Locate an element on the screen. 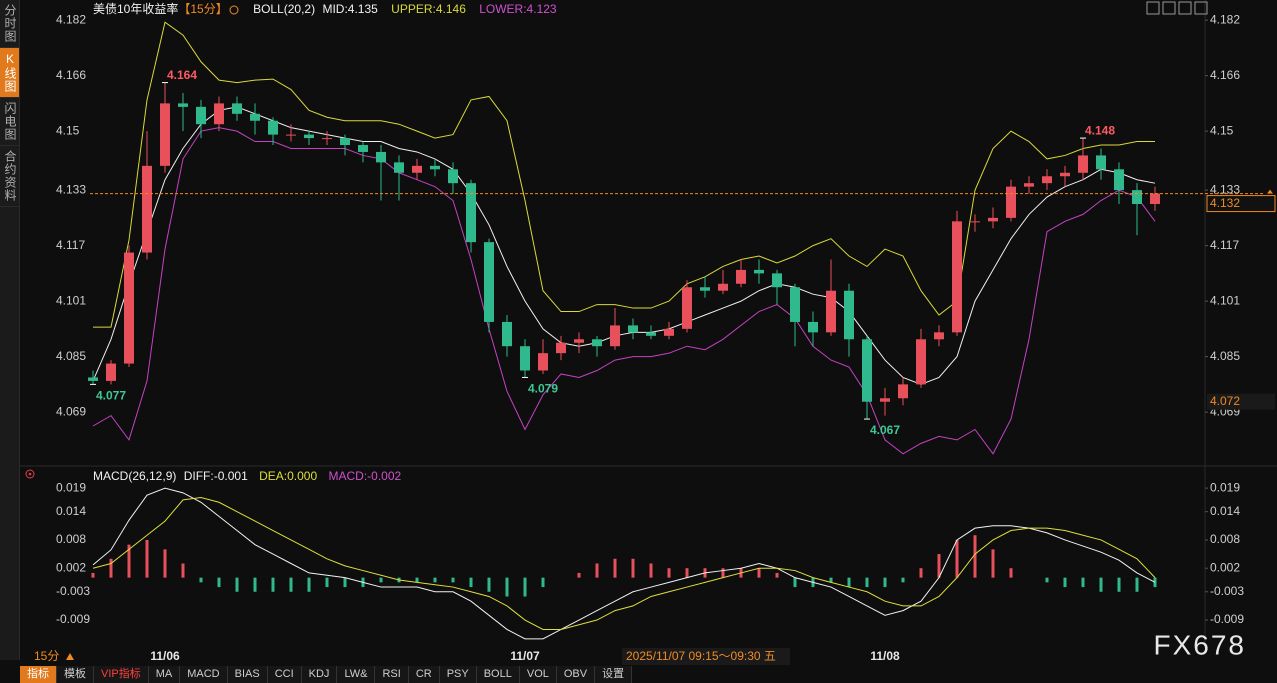  toolbar-item: CR is located at coordinates (424, 674).